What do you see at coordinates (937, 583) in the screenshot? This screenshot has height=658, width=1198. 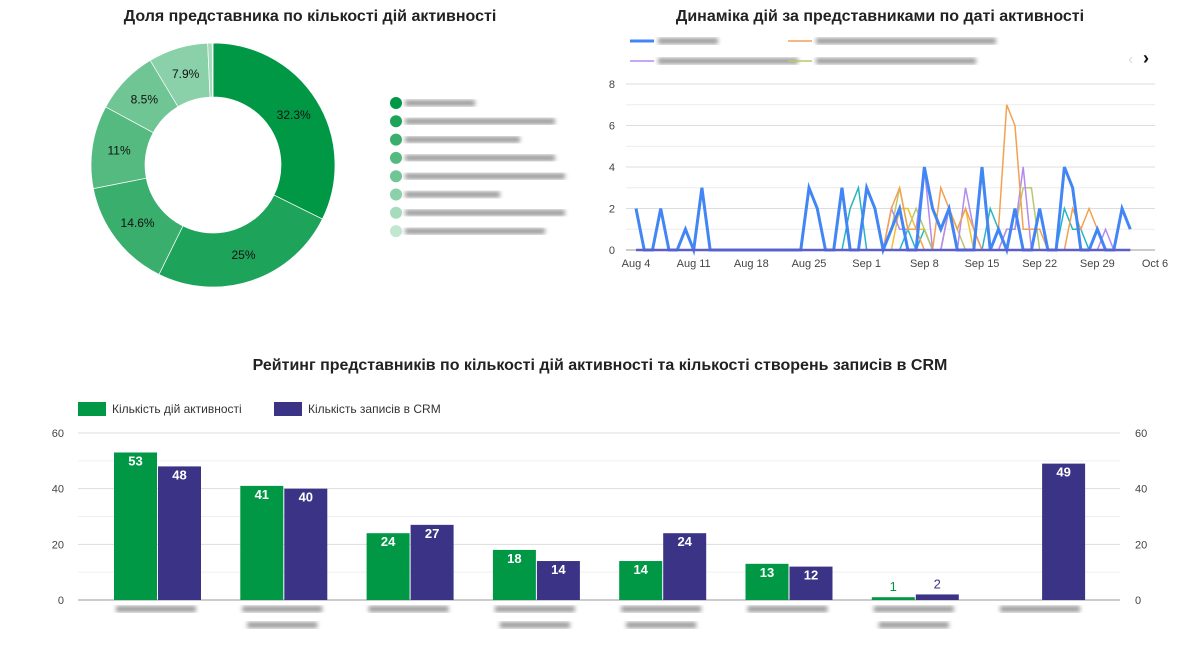 I see `bar-data-label: 2` at bounding box center [937, 583].